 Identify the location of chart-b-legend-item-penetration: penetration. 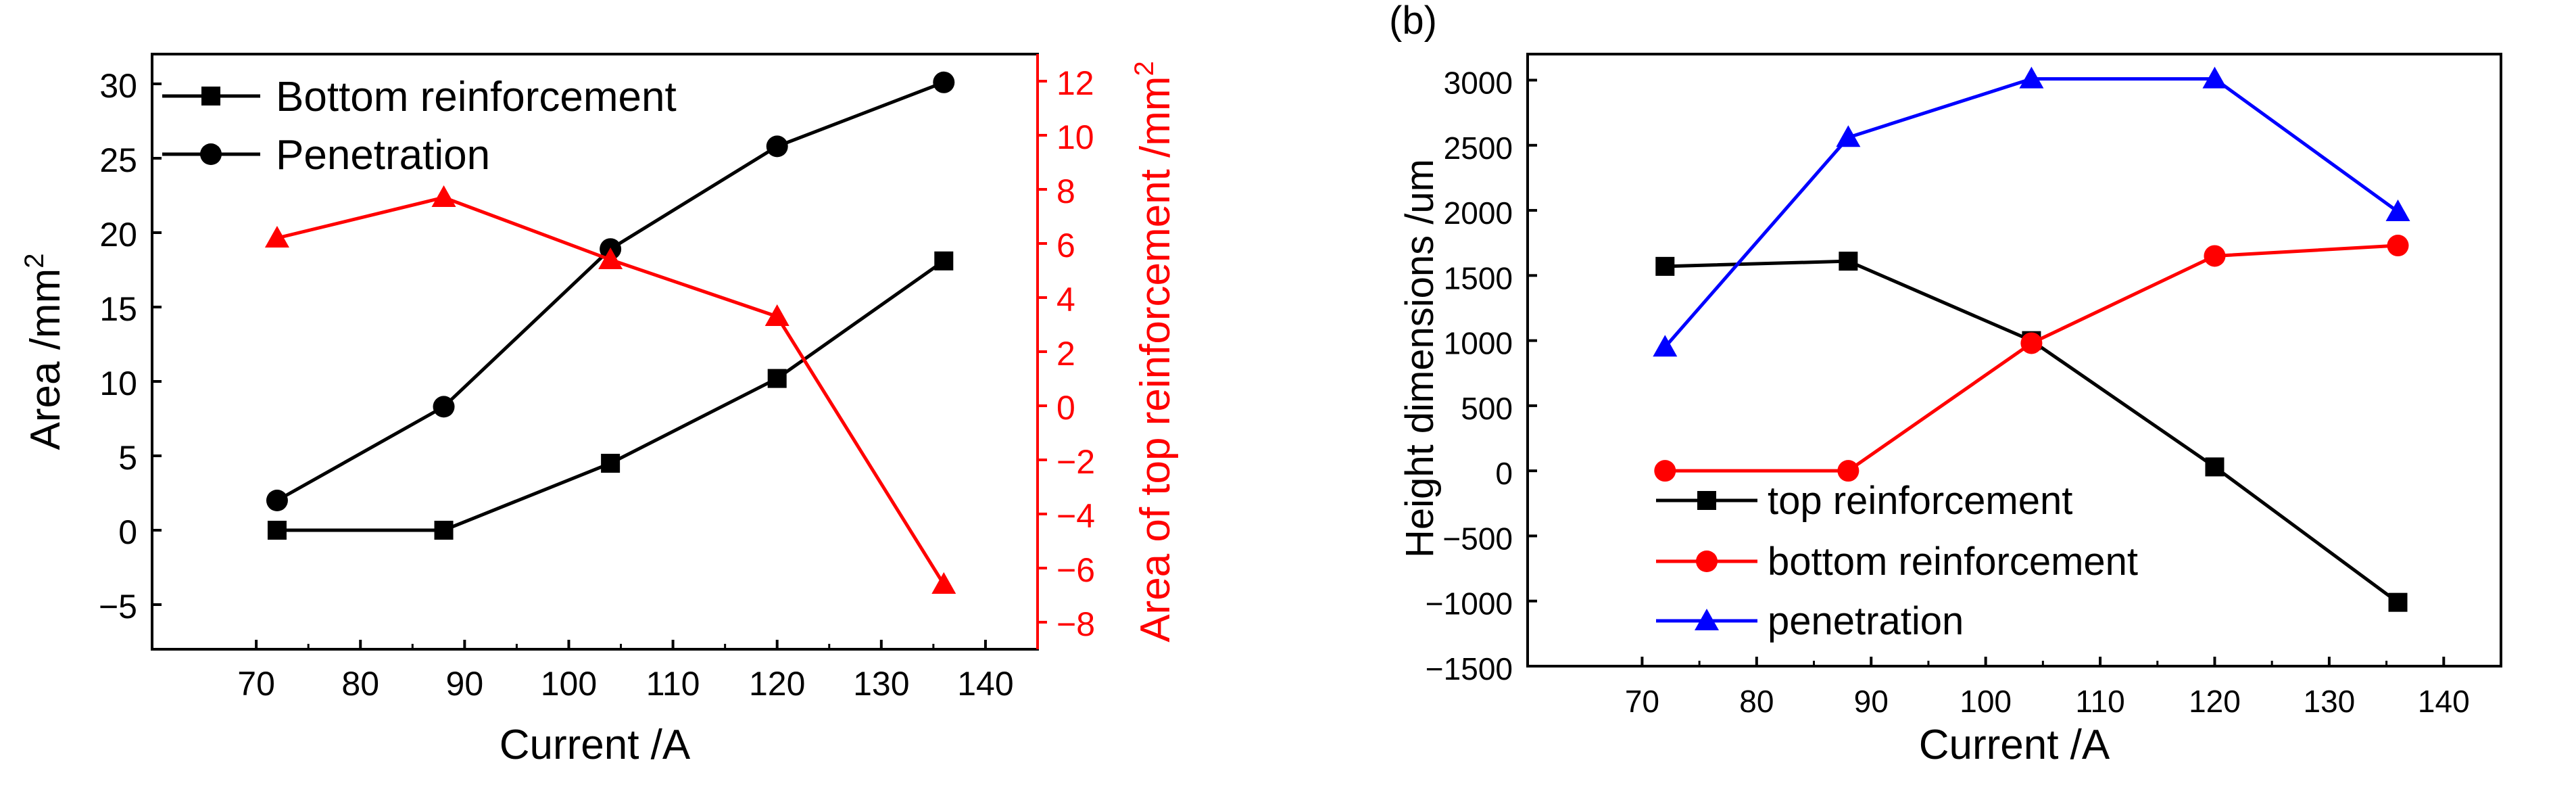
(1810, 621).